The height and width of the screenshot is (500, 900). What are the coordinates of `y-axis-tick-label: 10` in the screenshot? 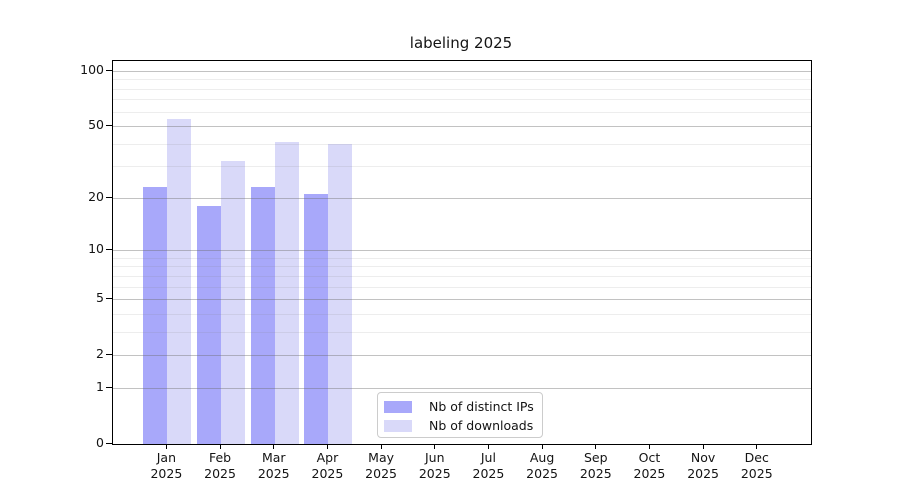 It's located at (96, 249).